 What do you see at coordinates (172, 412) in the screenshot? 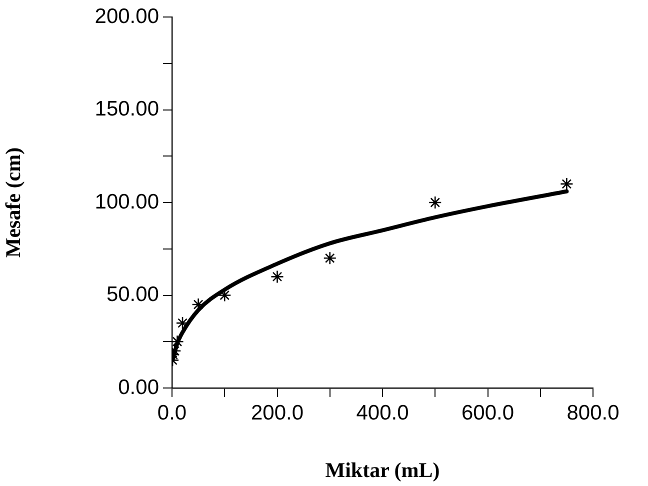
I see `x-tick-label: 0.0` at bounding box center [172, 412].